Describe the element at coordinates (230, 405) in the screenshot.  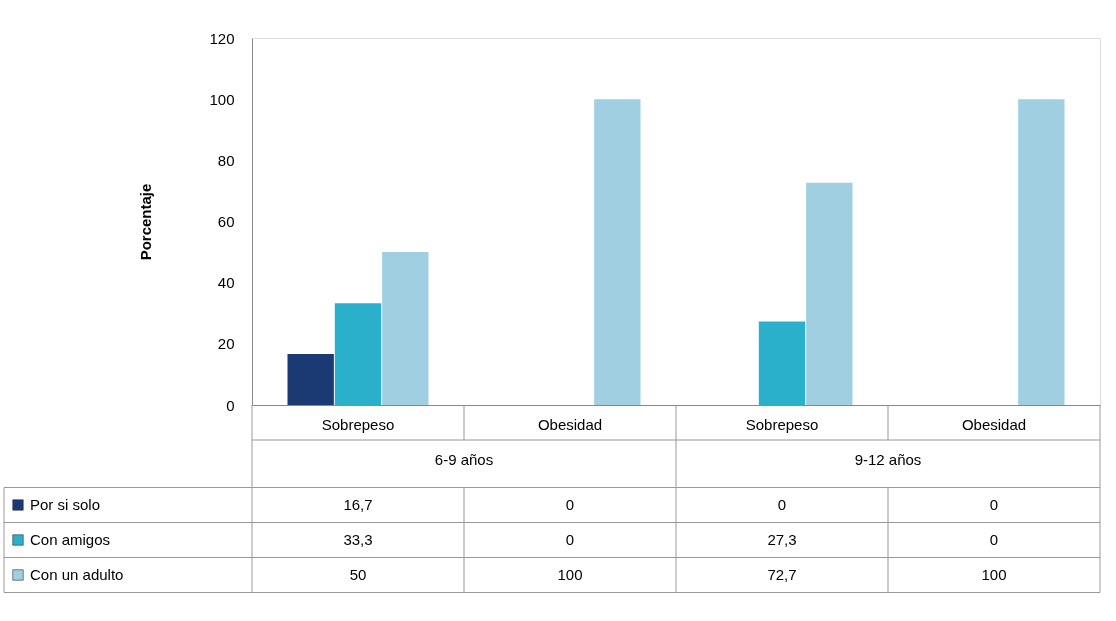
I see `y-tick-label: 0` at that location.